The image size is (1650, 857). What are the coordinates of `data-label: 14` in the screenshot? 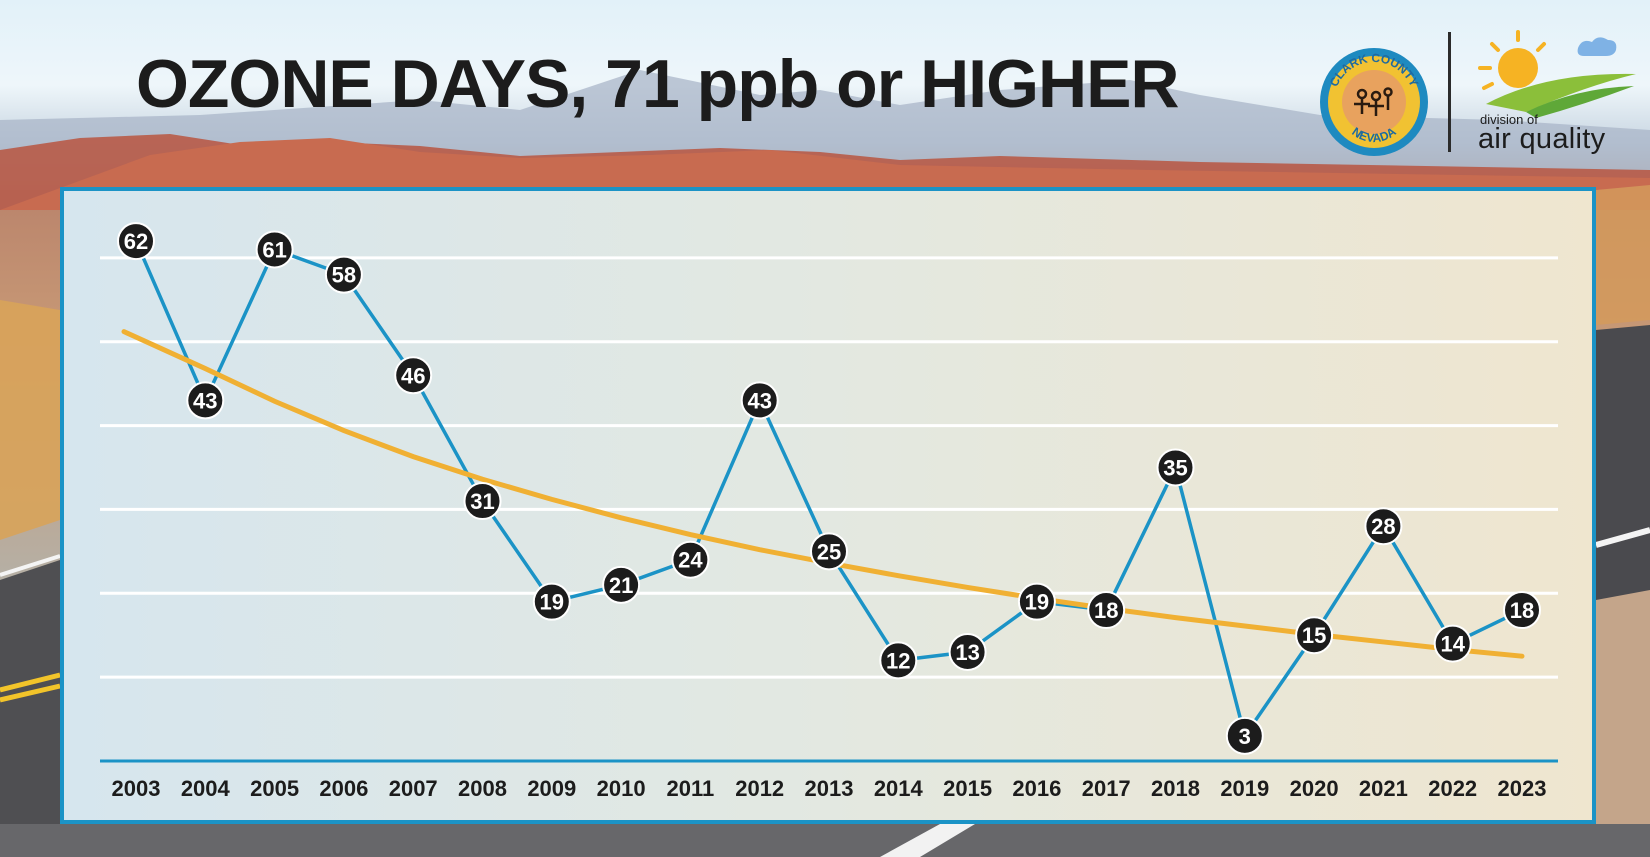 It's located at (1452, 644).